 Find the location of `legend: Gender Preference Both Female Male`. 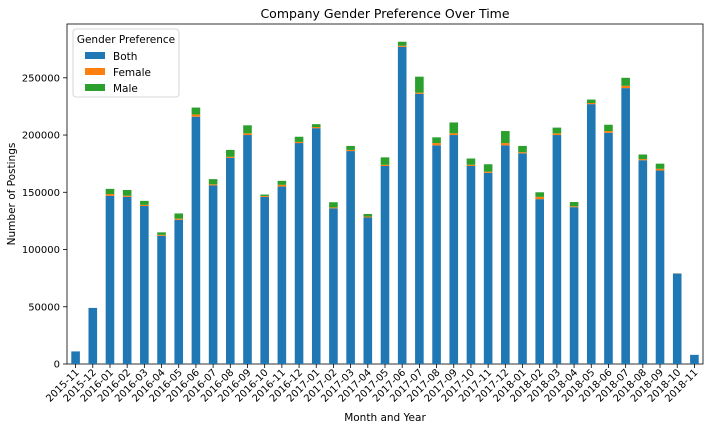

legend: Gender Preference Both Female Male is located at coordinates (126, 63).